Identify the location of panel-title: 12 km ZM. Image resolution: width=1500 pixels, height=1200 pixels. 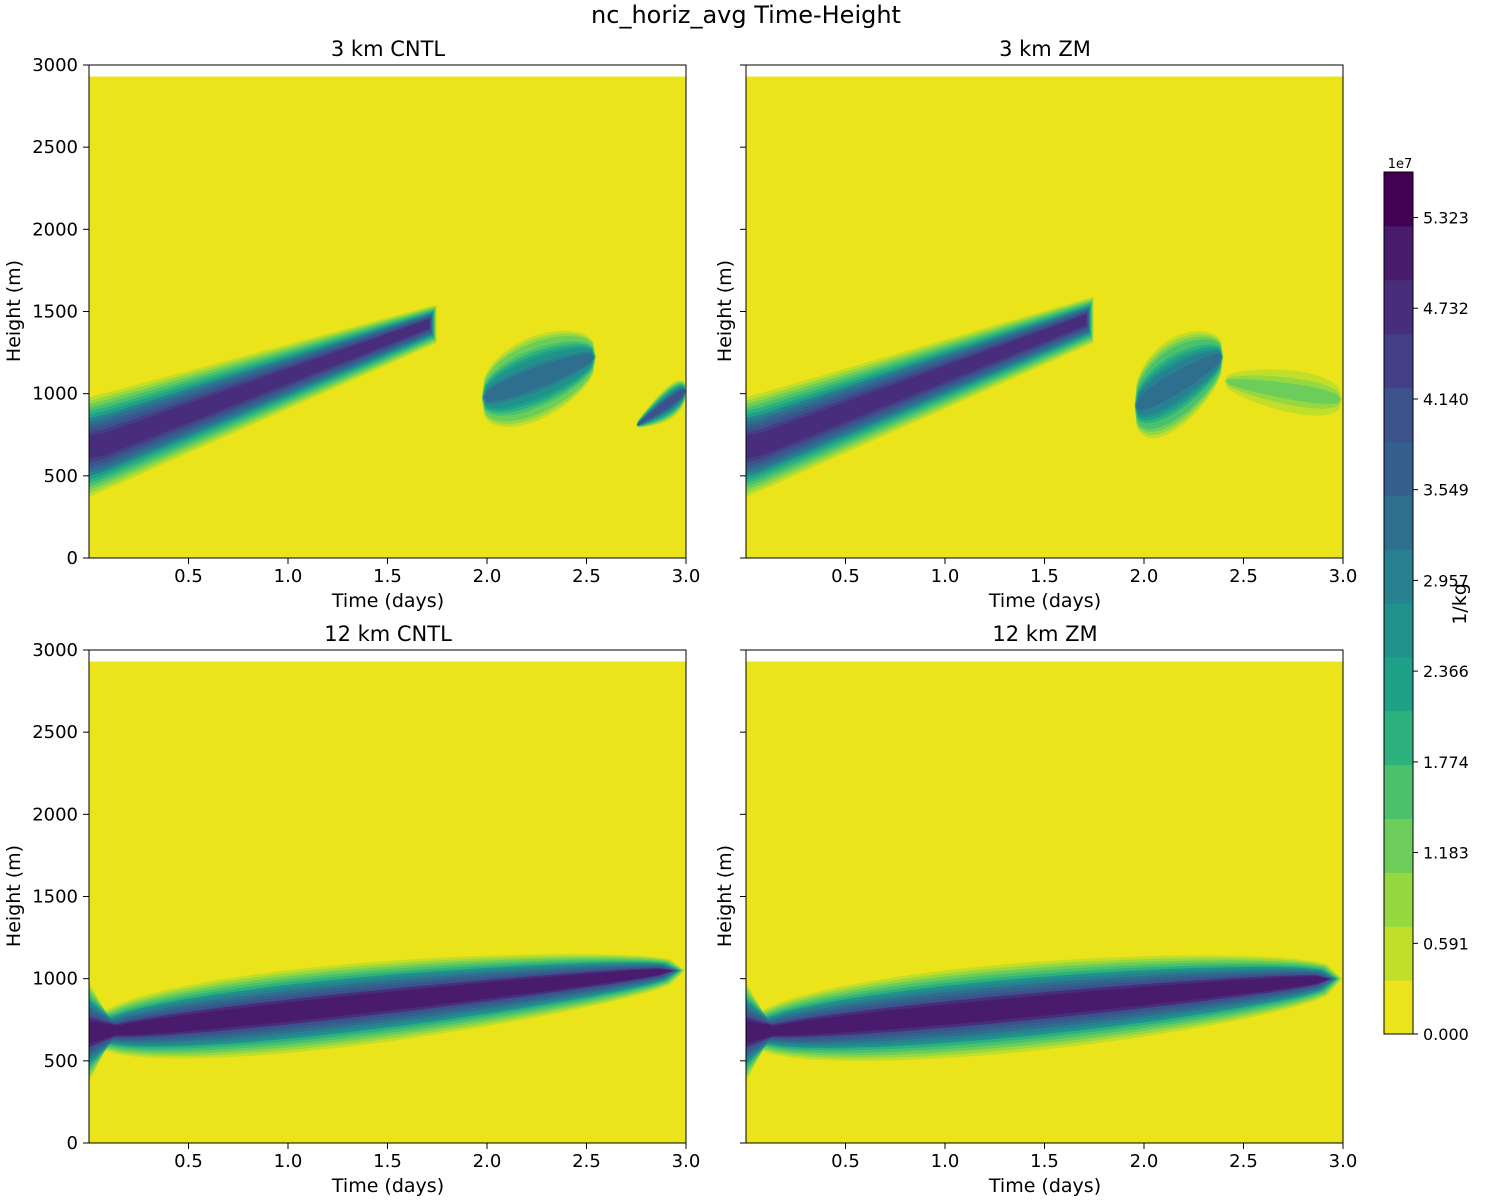
(1044, 634).